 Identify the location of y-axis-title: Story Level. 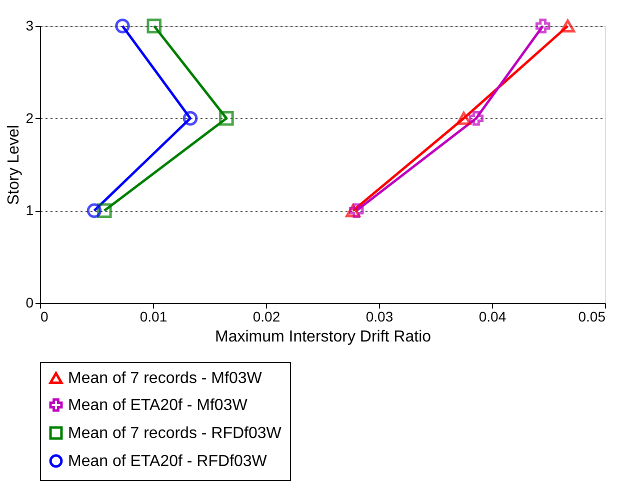
(14, 165).